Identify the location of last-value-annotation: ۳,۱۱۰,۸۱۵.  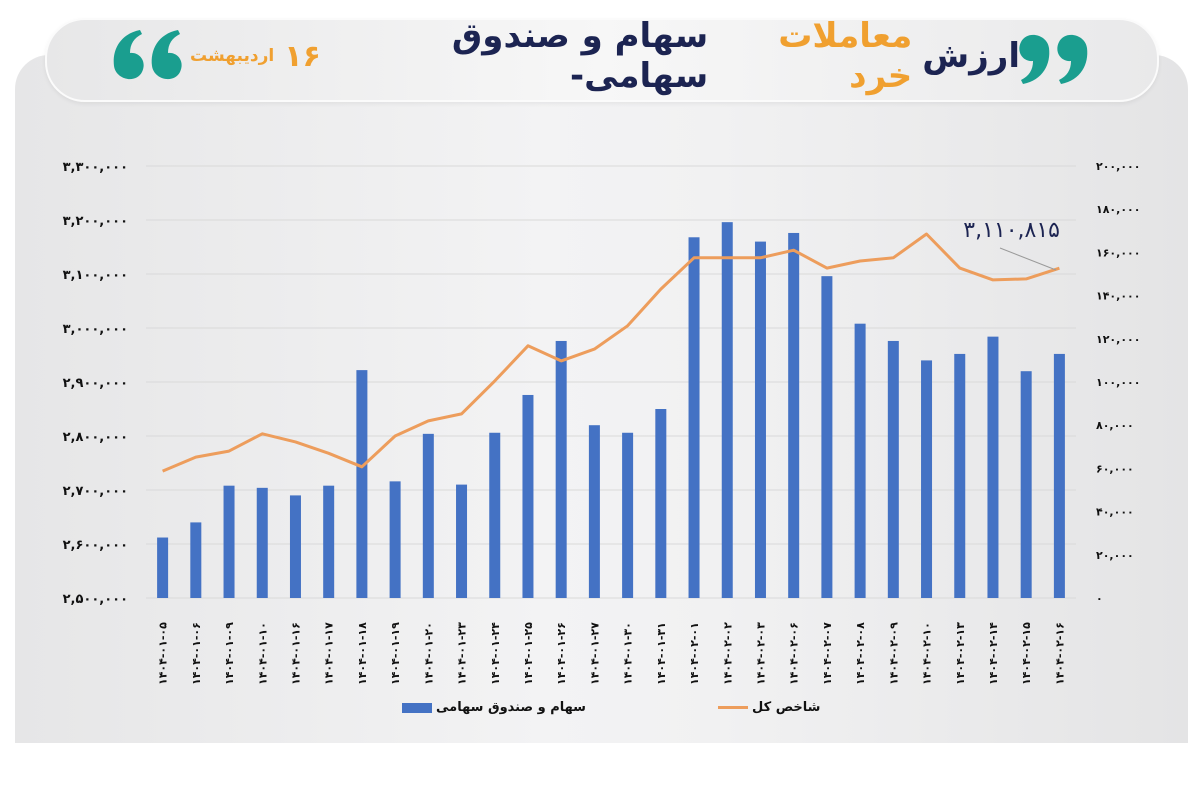
(1011, 244).